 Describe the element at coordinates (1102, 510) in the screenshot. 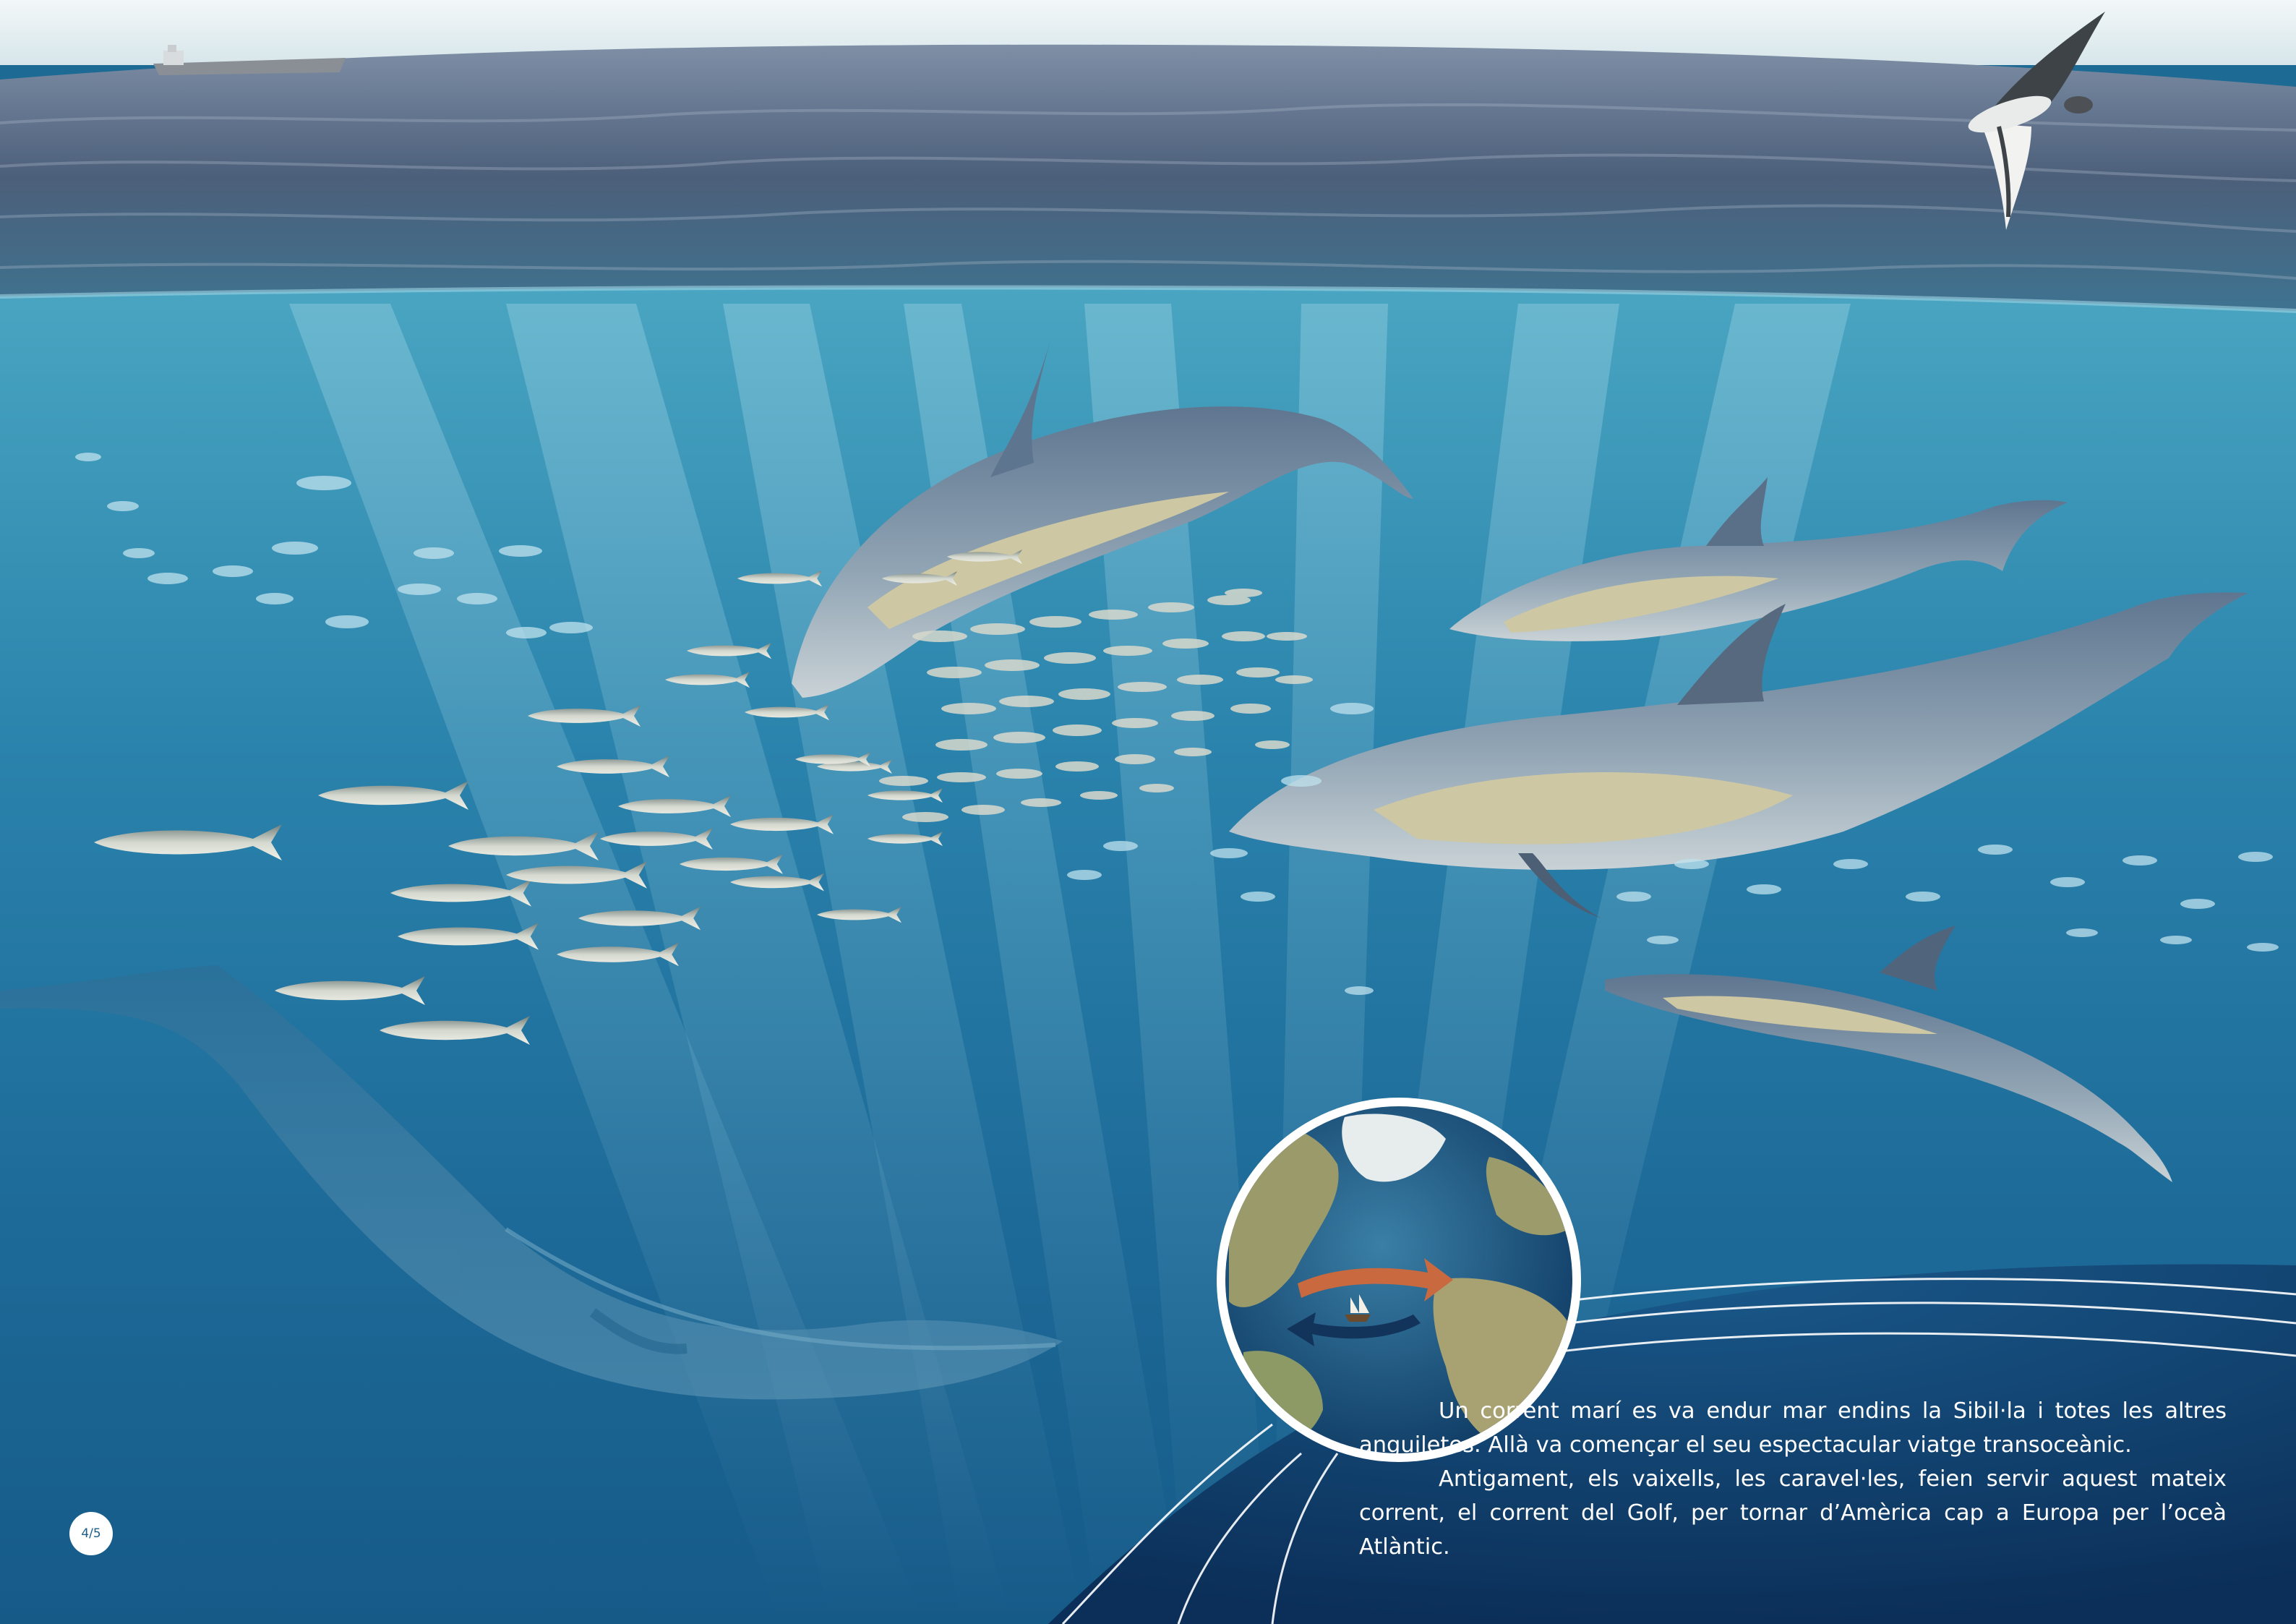

I see `dolphin-diving` at that location.